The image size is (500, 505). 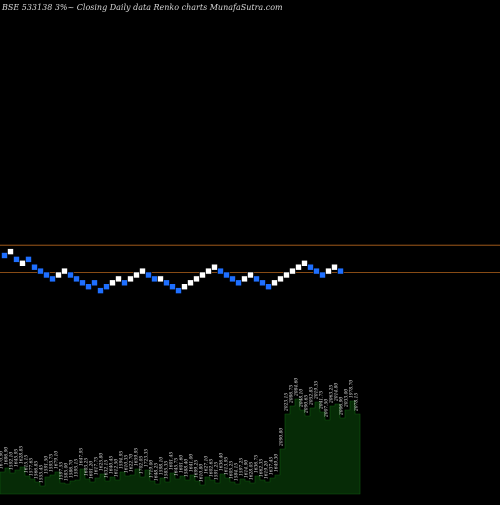 What do you see at coordinates (327, 408) in the screenshot?
I see `volume-label: 2007.50` at bounding box center [327, 408].